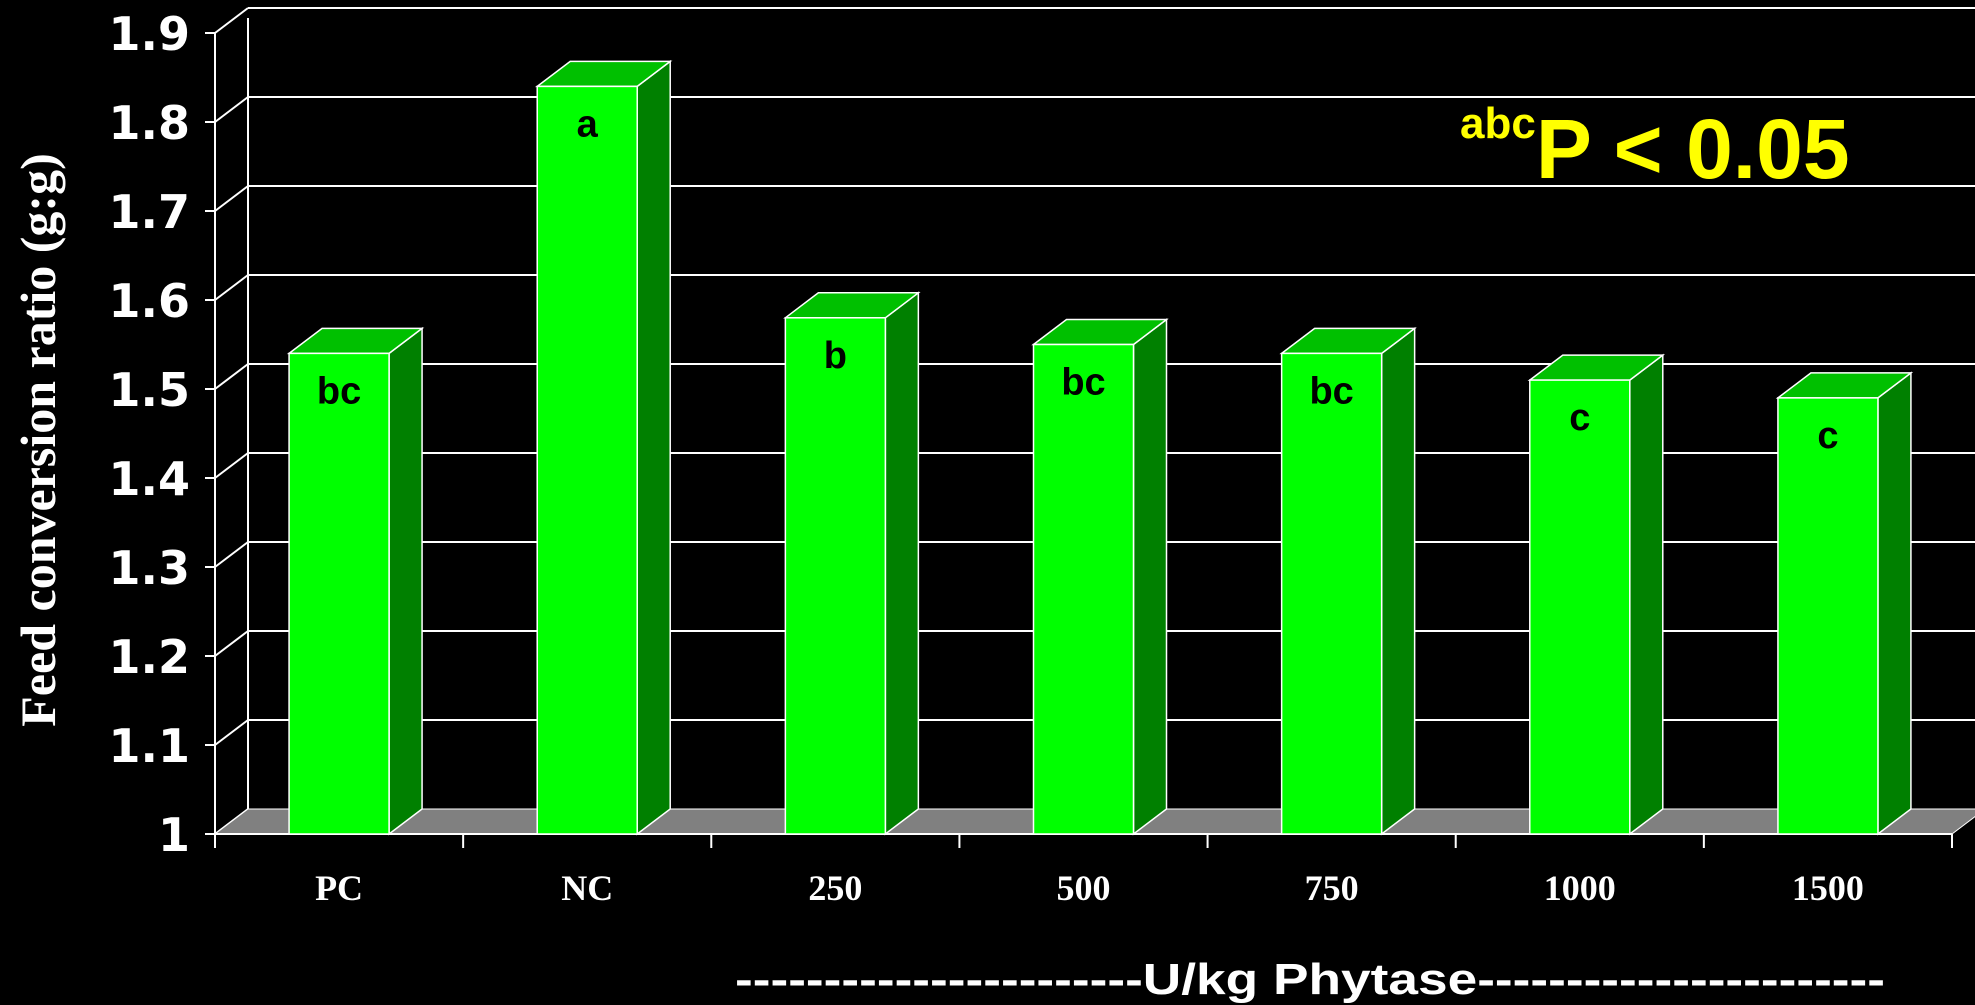  What do you see at coordinates (150, 746) in the screenshot?
I see `y-tick-label: 1.1` at bounding box center [150, 746].